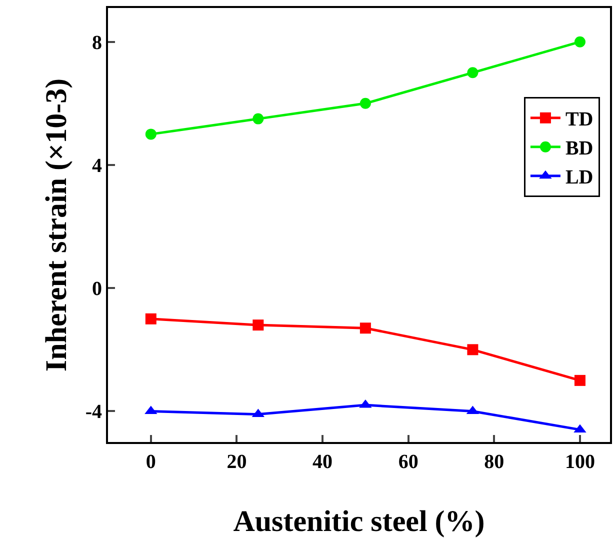  What do you see at coordinates (236, 462) in the screenshot?
I see `x-tick-label: 20` at bounding box center [236, 462].